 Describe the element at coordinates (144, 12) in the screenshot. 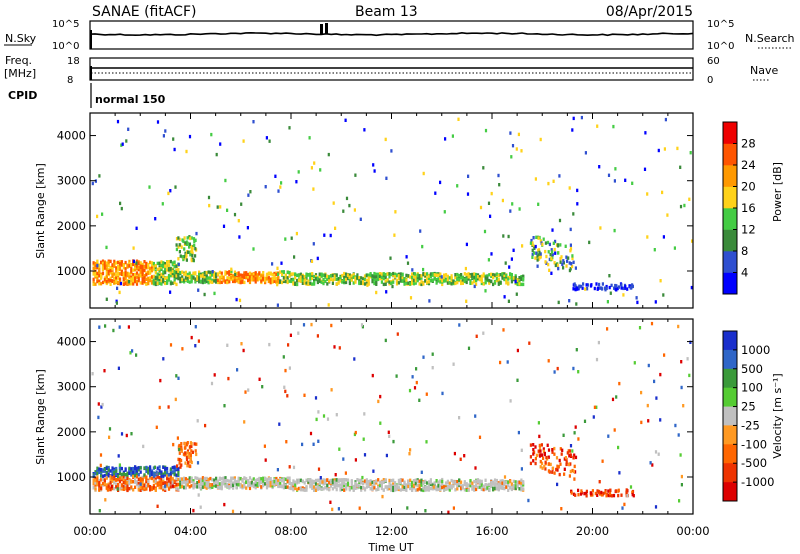

I see `radar-title: SANAE (fitACF)` at that location.